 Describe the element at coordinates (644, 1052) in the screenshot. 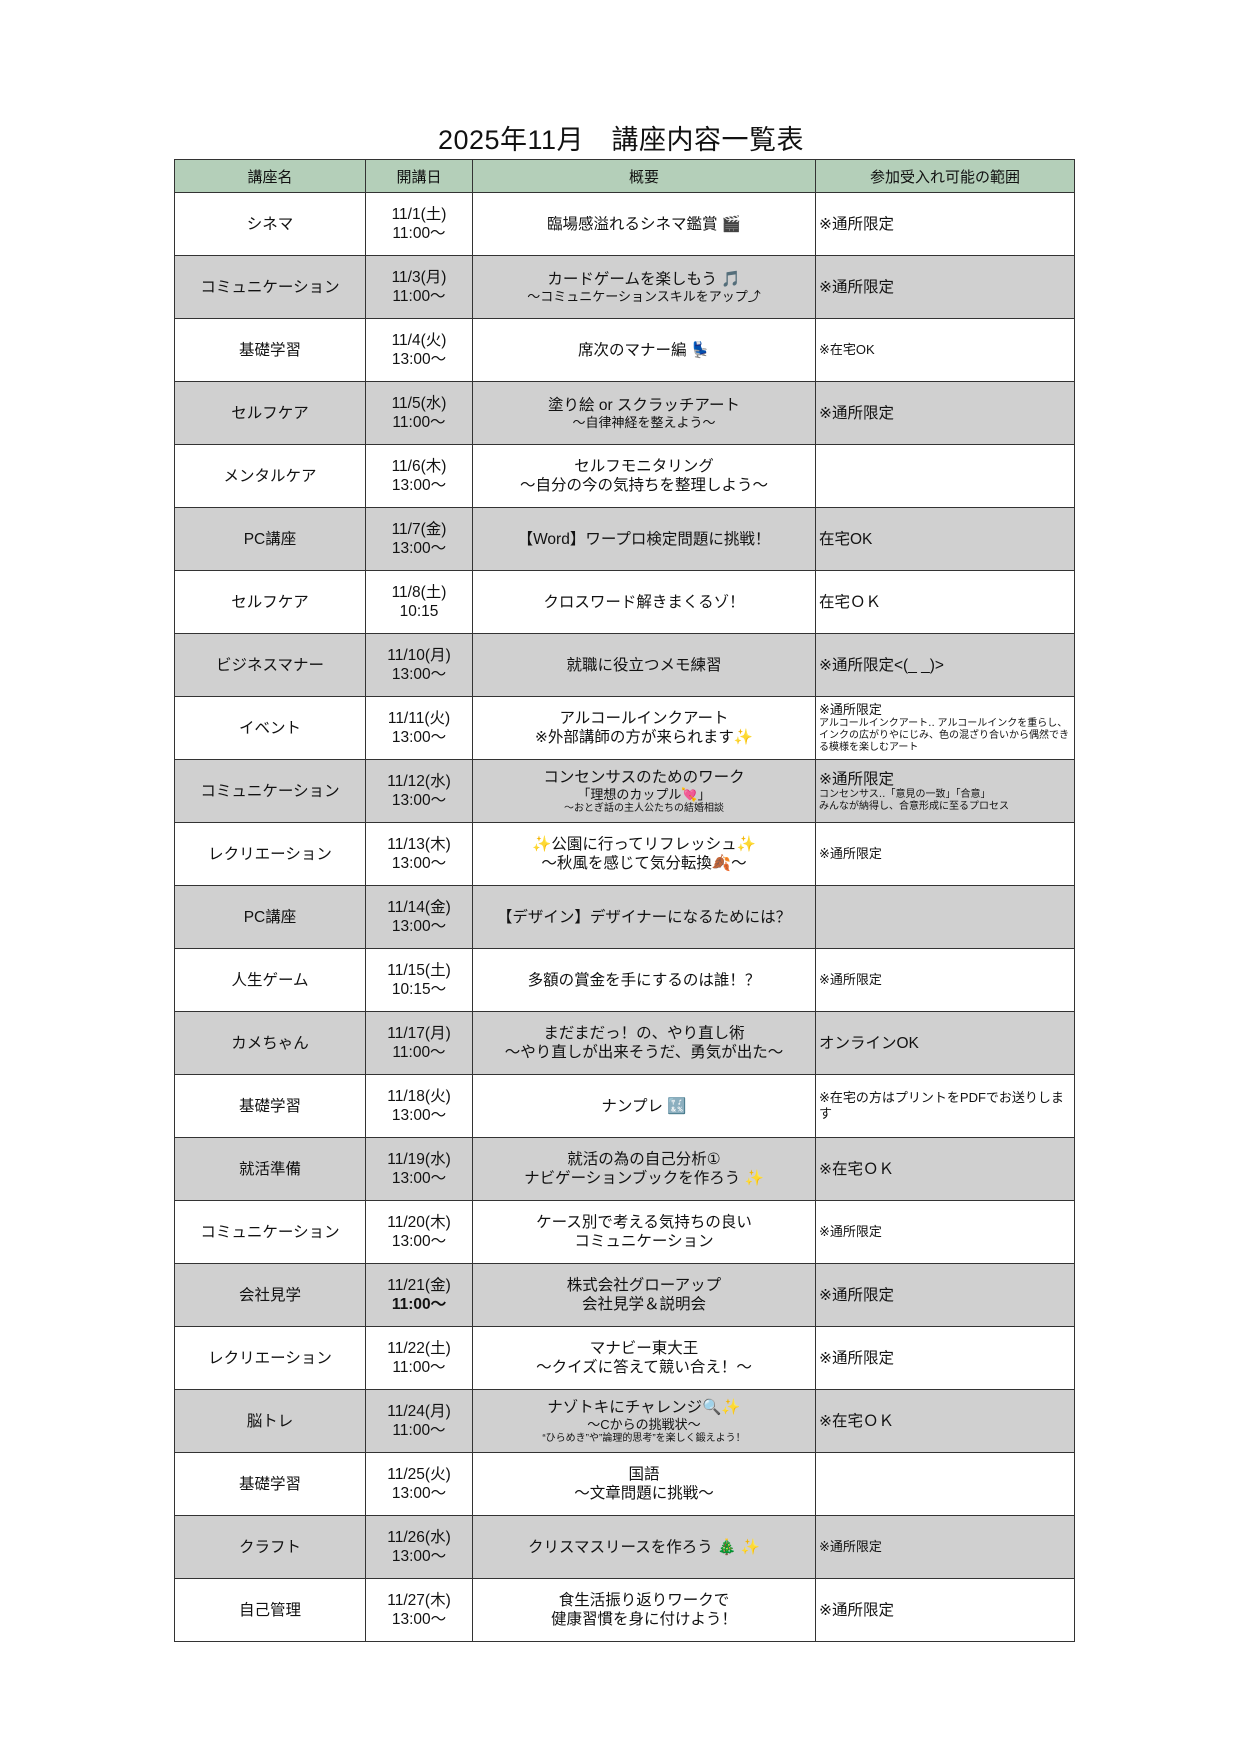

I see `summary-line: 〜やり直しが出来そうだ、勇気が出た〜` at that location.